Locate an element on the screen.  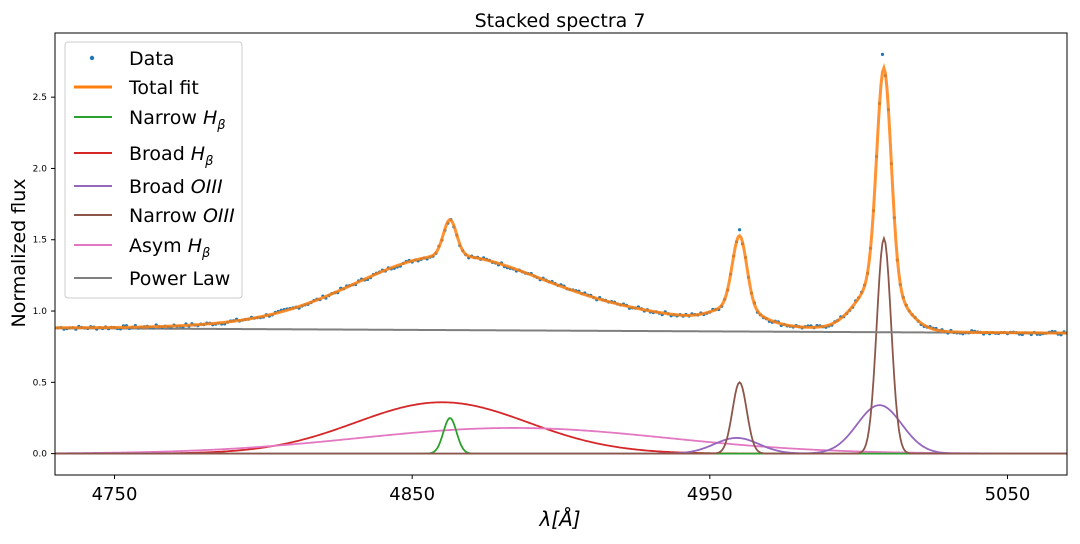
y-tick-label: 2.0 is located at coordinates (40, 169).